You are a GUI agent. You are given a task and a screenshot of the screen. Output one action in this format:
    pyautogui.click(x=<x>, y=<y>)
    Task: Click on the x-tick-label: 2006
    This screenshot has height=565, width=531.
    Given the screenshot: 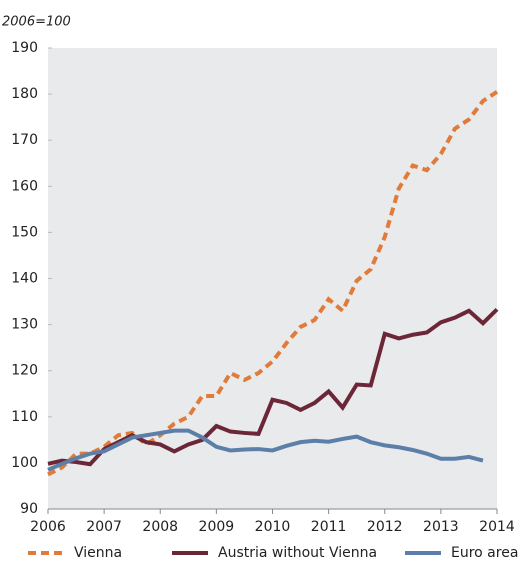 What is the action you would take?
    pyautogui.click(x=48, y=527)
    